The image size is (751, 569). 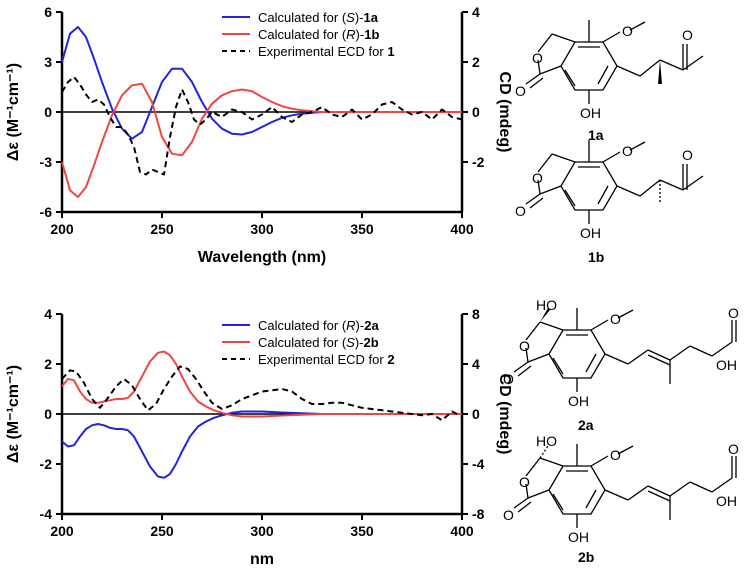 What do you see at coordinates (478, 464) in the screenshot?
I see `right-y-tick-label: -4` at bounding box center [478, 464].